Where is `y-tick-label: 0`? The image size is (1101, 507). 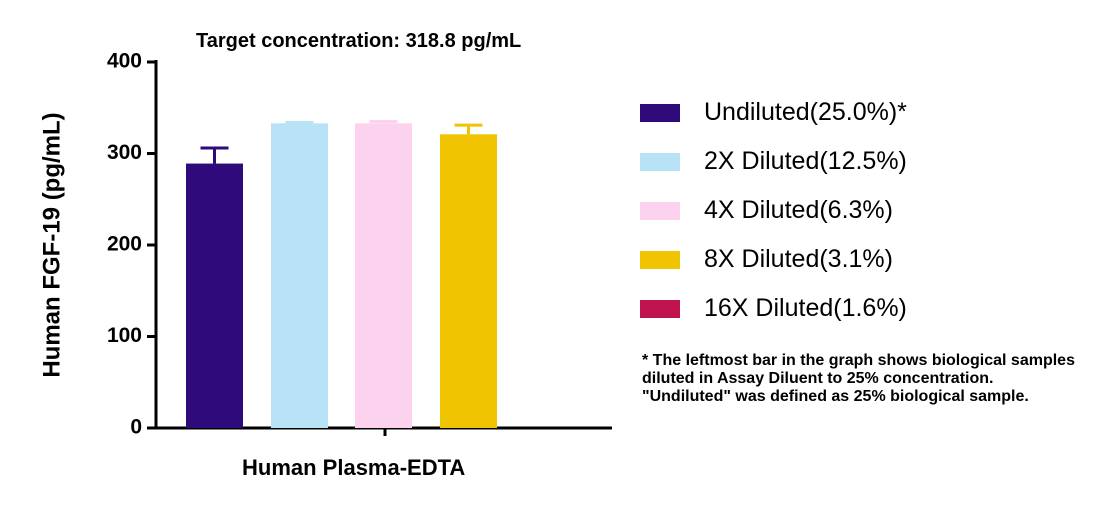
y-tick-label: 0 is located at coordinates (136, 427).